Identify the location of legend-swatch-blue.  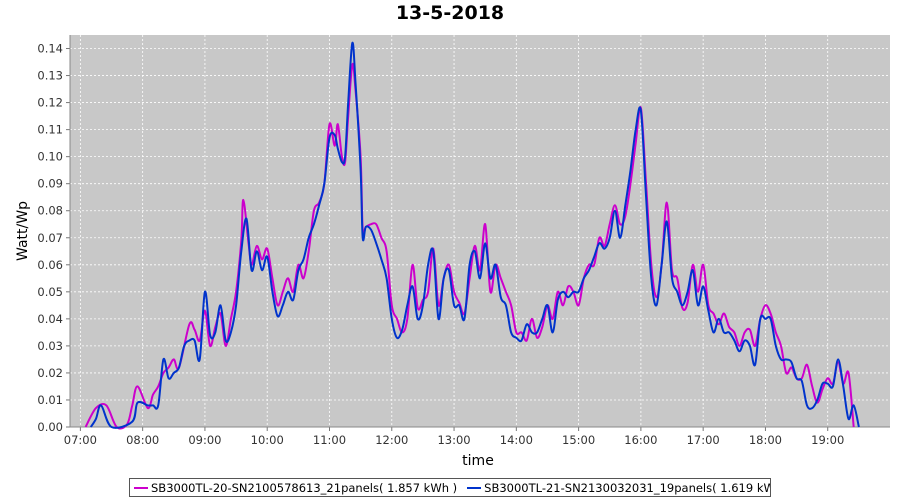
(474, 487).